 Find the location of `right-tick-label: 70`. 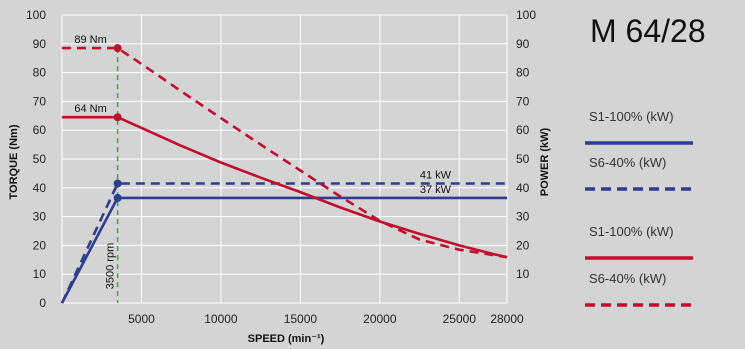

right-tick-label: 70 is located at coordinates (523, 101).